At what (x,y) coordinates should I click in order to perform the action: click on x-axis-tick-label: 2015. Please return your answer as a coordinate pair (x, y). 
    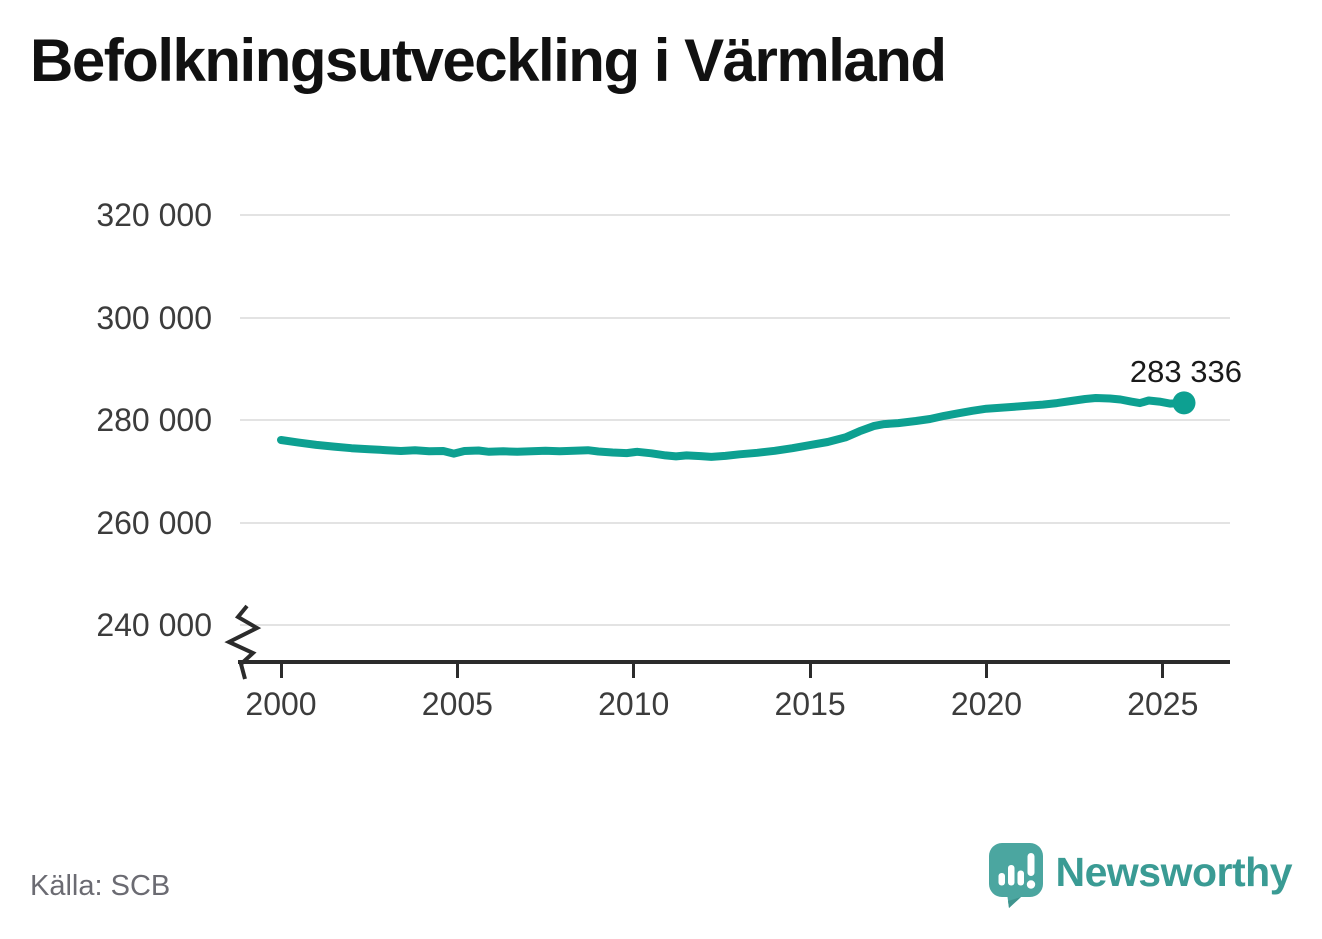
    Looking at the image, I should click on (810, 704).